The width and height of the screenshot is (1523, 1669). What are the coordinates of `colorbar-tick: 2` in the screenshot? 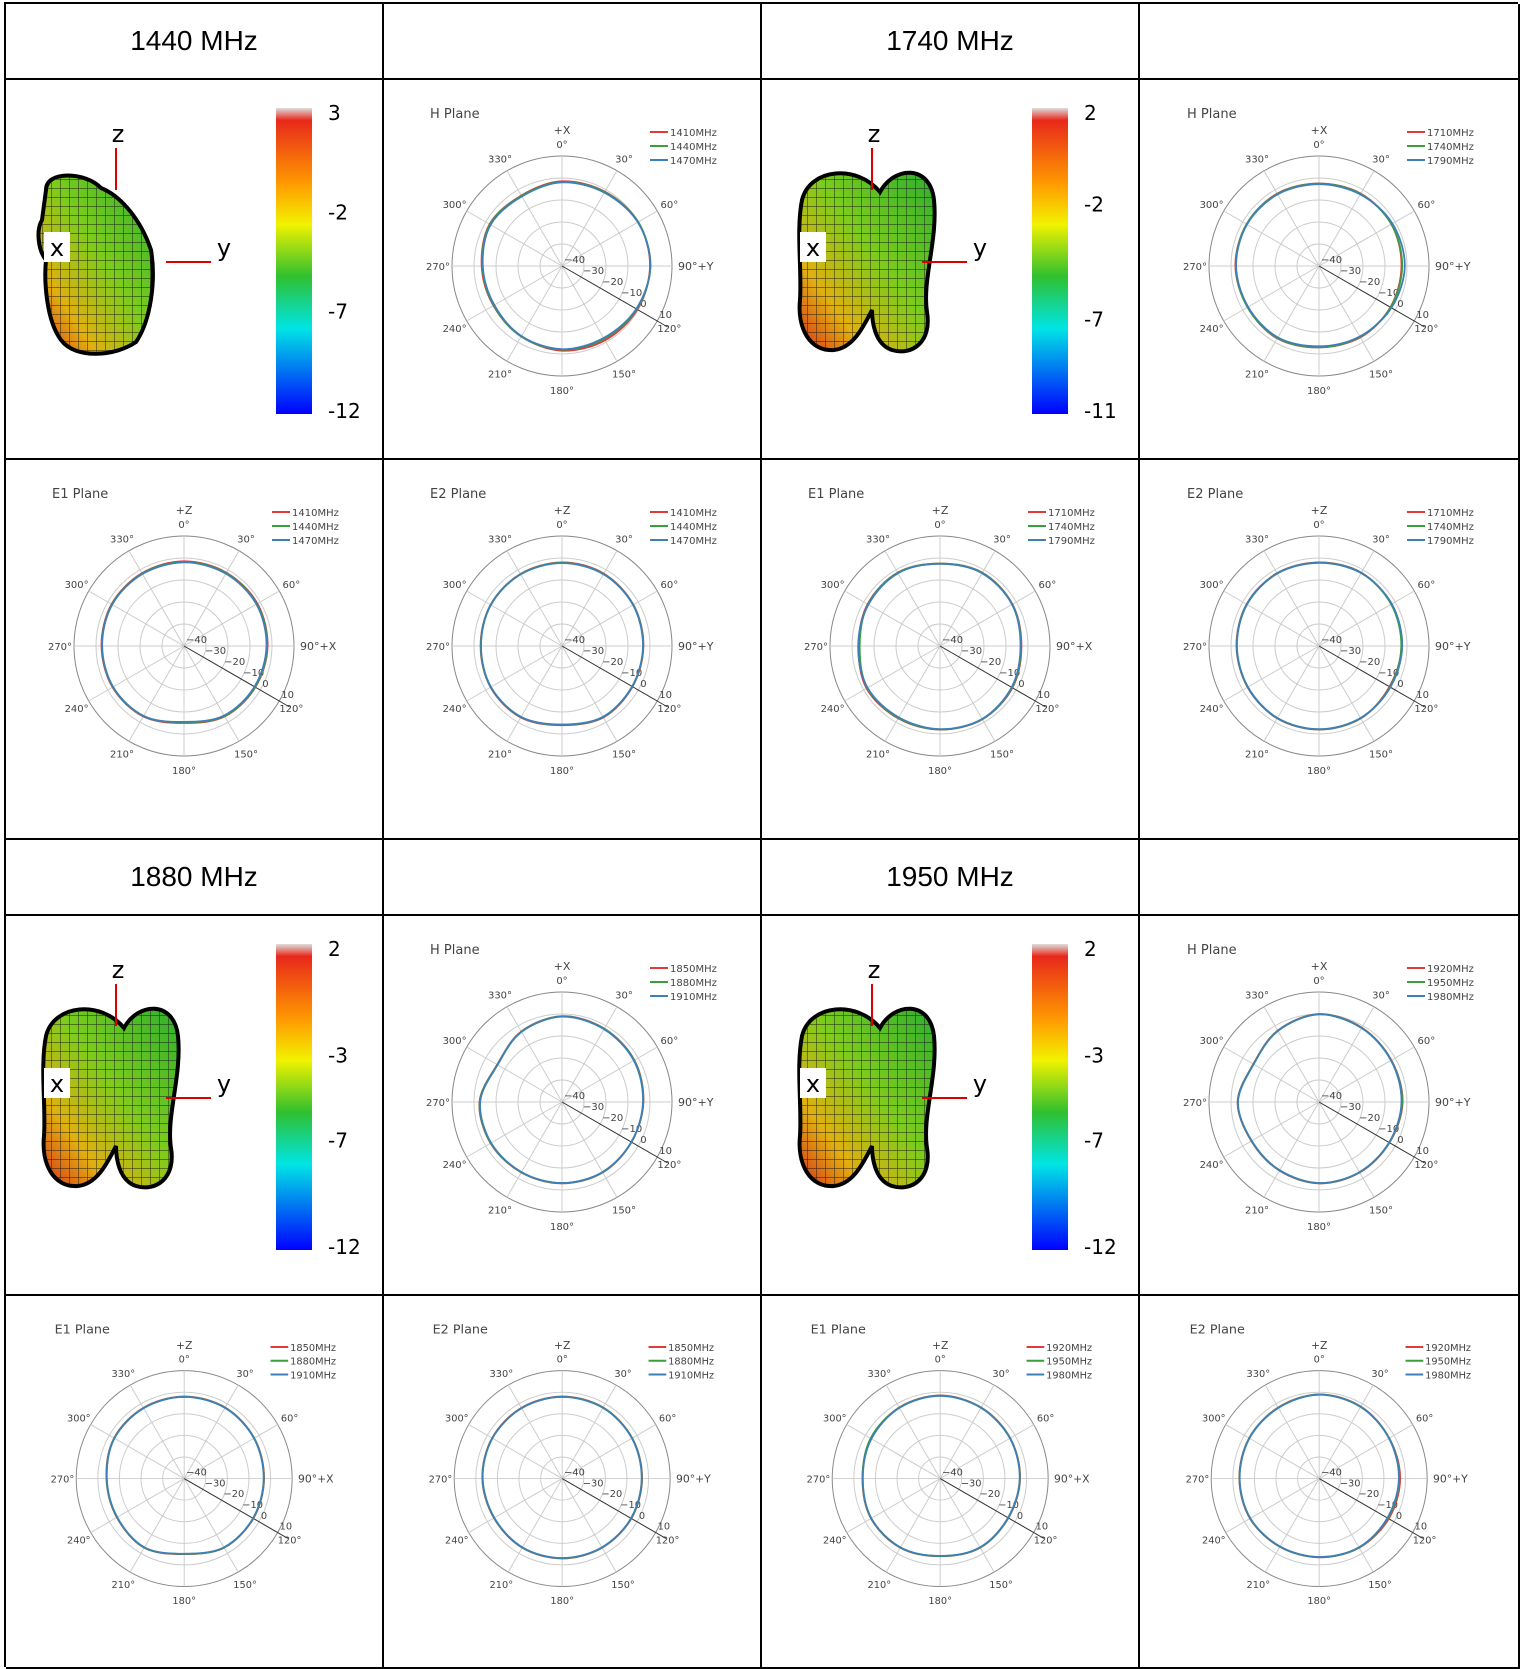 It's located at (334, 949).